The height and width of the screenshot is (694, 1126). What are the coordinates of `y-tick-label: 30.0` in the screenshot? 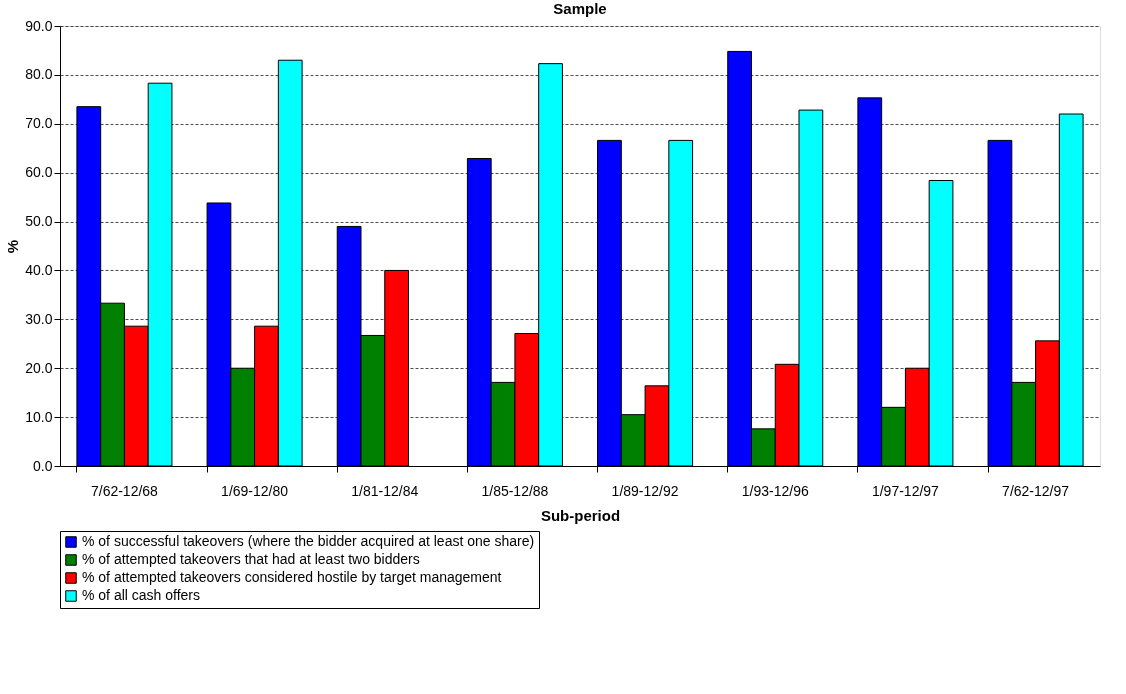 It's located at (39, 318).